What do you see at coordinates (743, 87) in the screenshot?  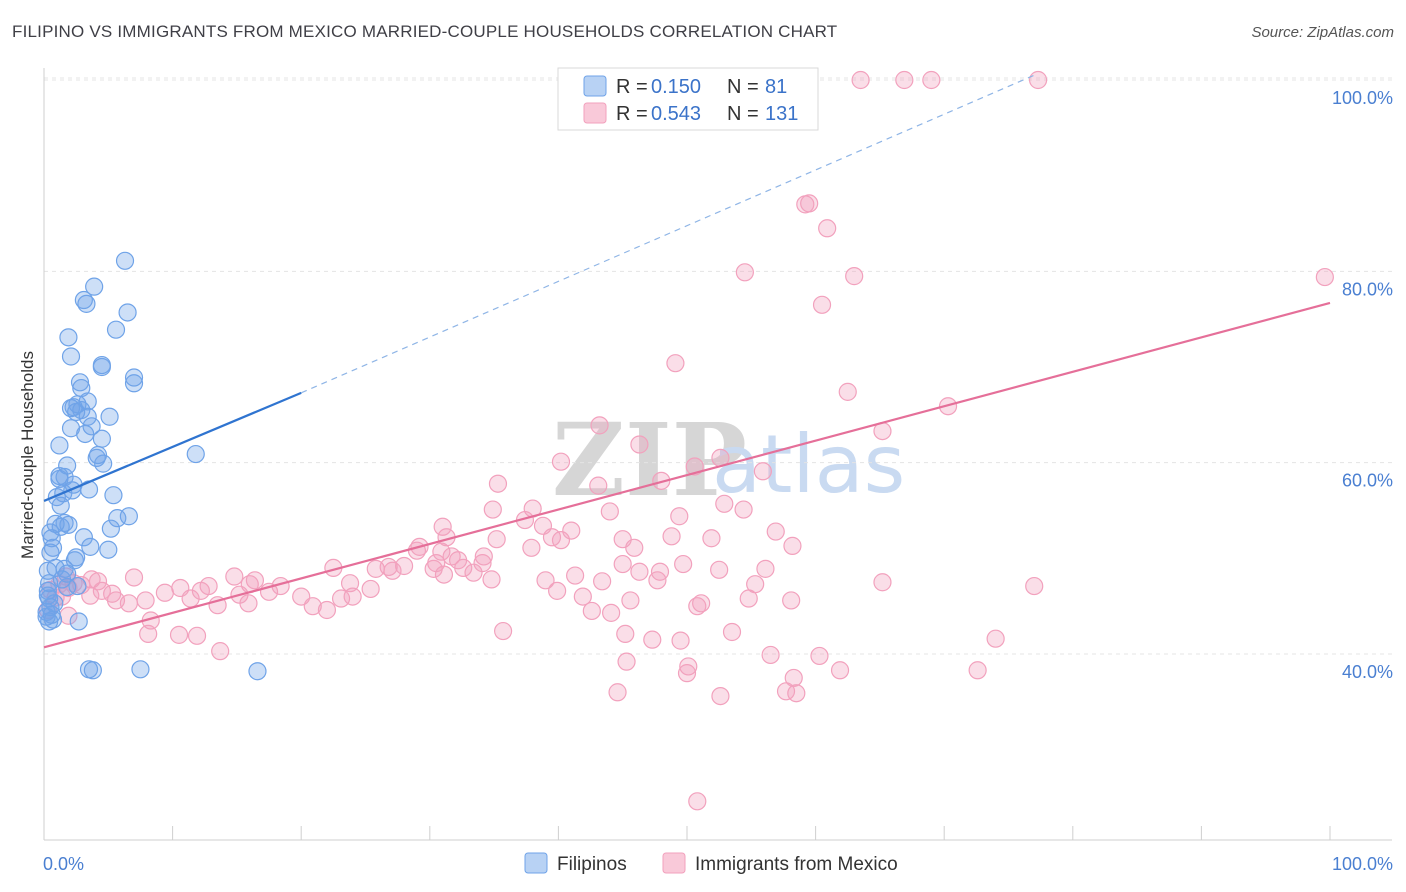 I see `legend-filipinos-n-label: N =` at bounding box center [743, 87].